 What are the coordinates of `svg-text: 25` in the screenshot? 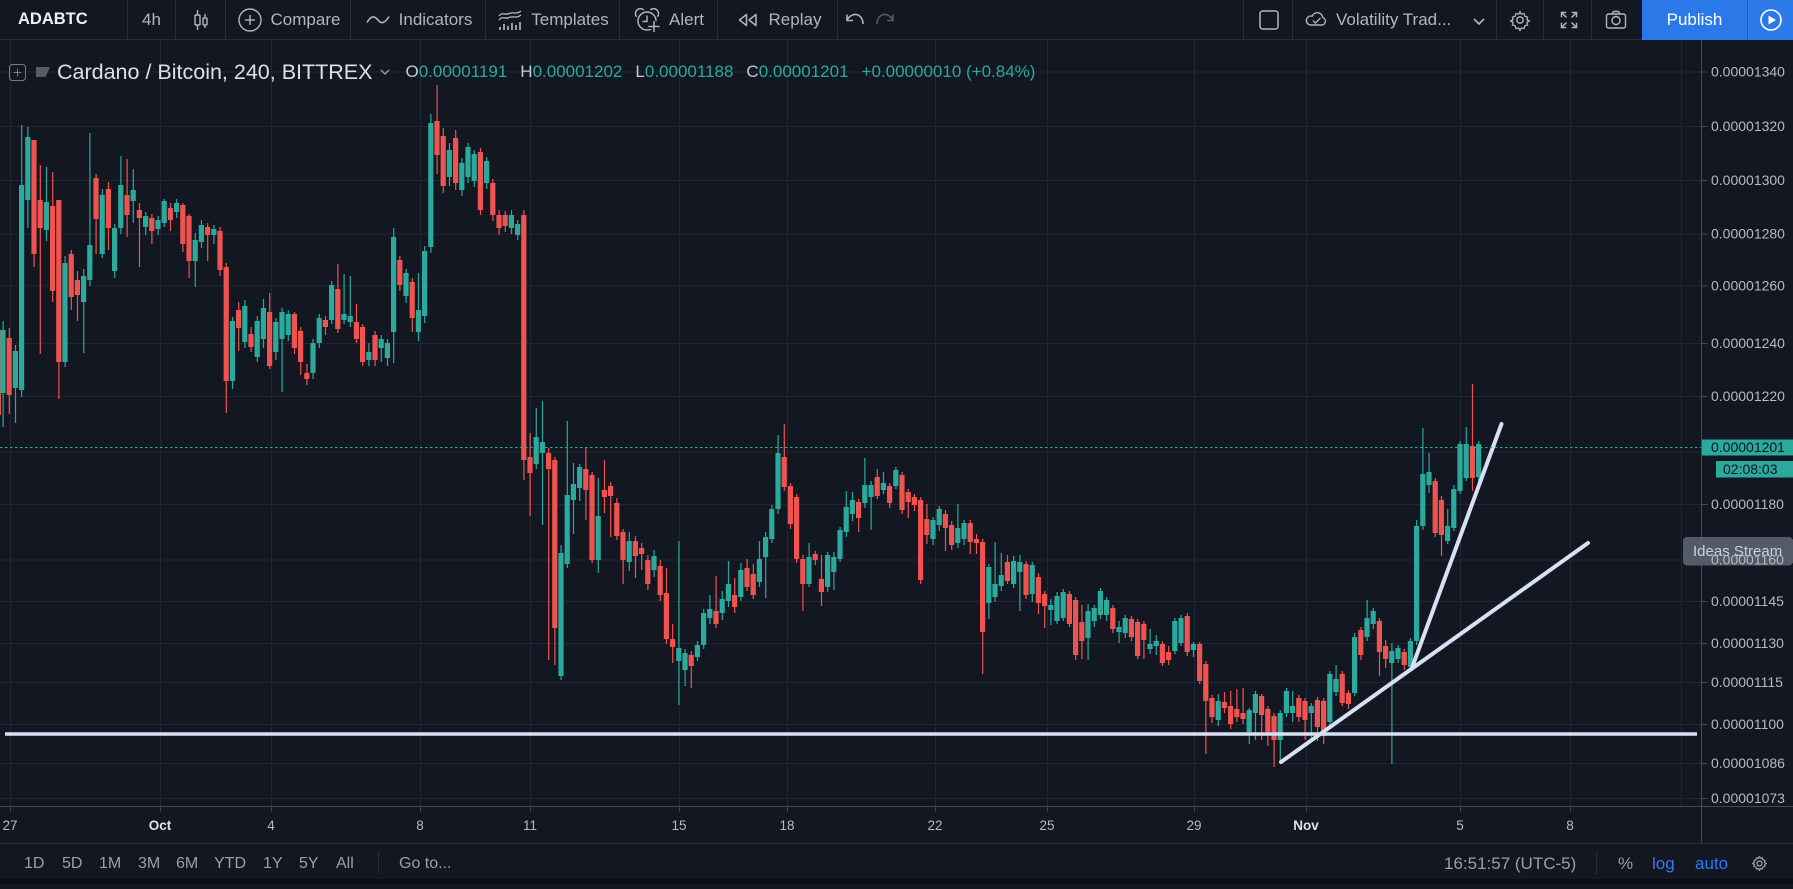 It's located at (1046, 825).